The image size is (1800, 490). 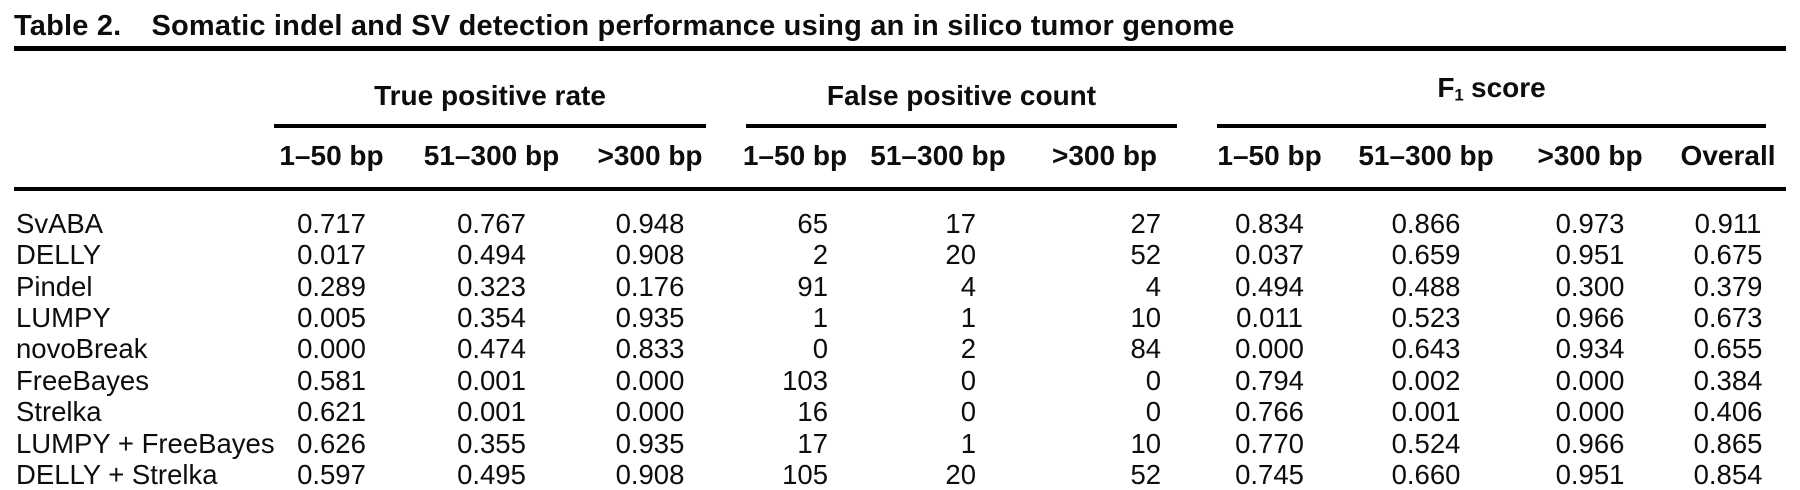 What do you see at coordinates (1508, 87) in the screenshot?
I see `f1-label-word: score` at bounding box center [1508, 87].